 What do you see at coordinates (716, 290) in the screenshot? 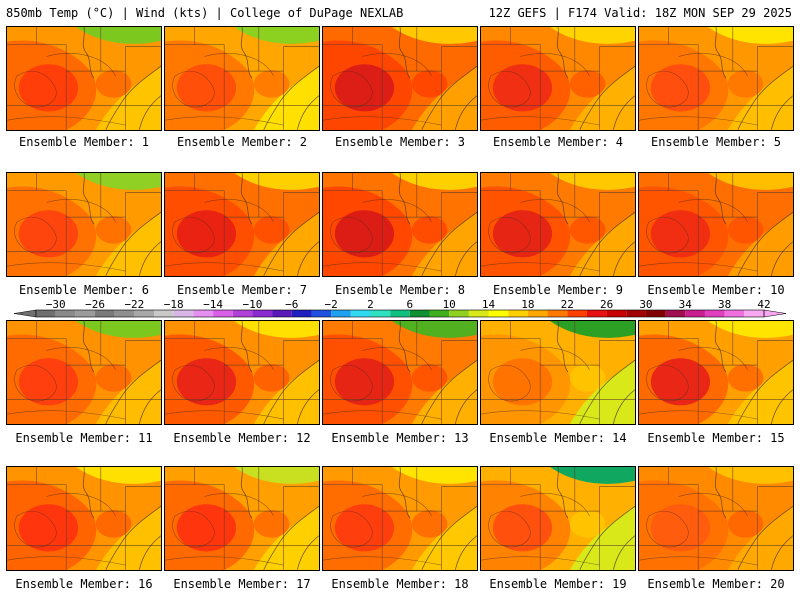
I see `ensemble-member-label: Ensemble Member: 10` at bounding box center [716, 290].